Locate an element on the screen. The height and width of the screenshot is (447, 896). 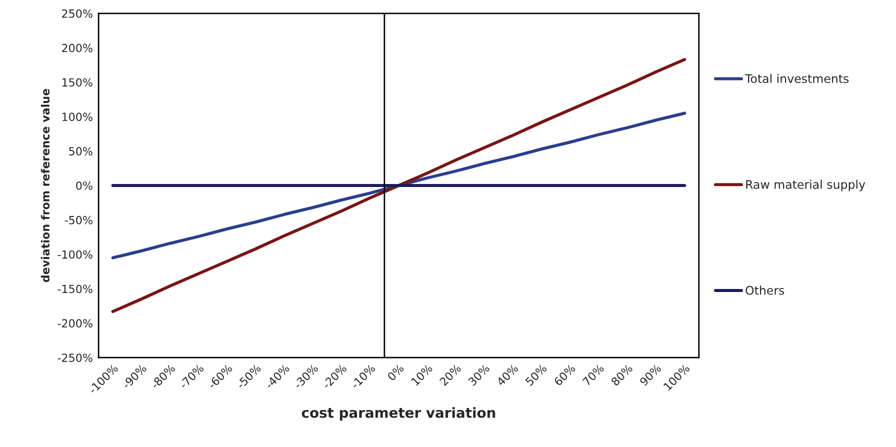
y-tick-label: 50% is located at coordinates (80, 151).